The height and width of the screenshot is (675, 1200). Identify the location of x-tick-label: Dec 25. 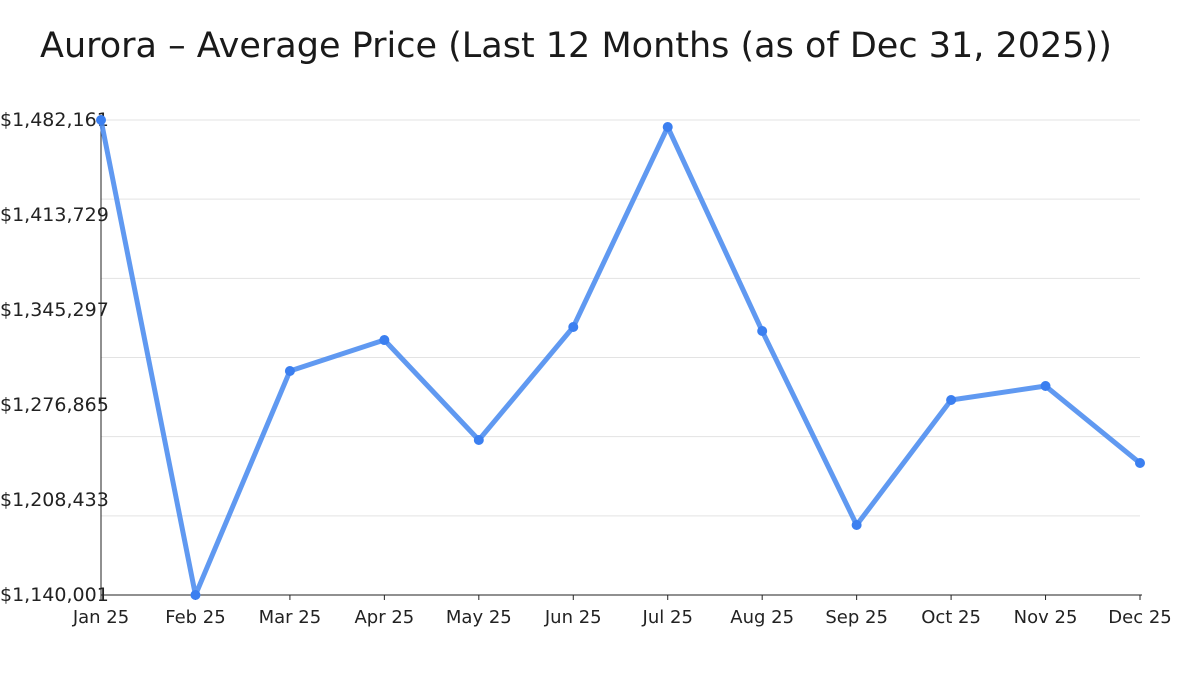
(1139, 617).